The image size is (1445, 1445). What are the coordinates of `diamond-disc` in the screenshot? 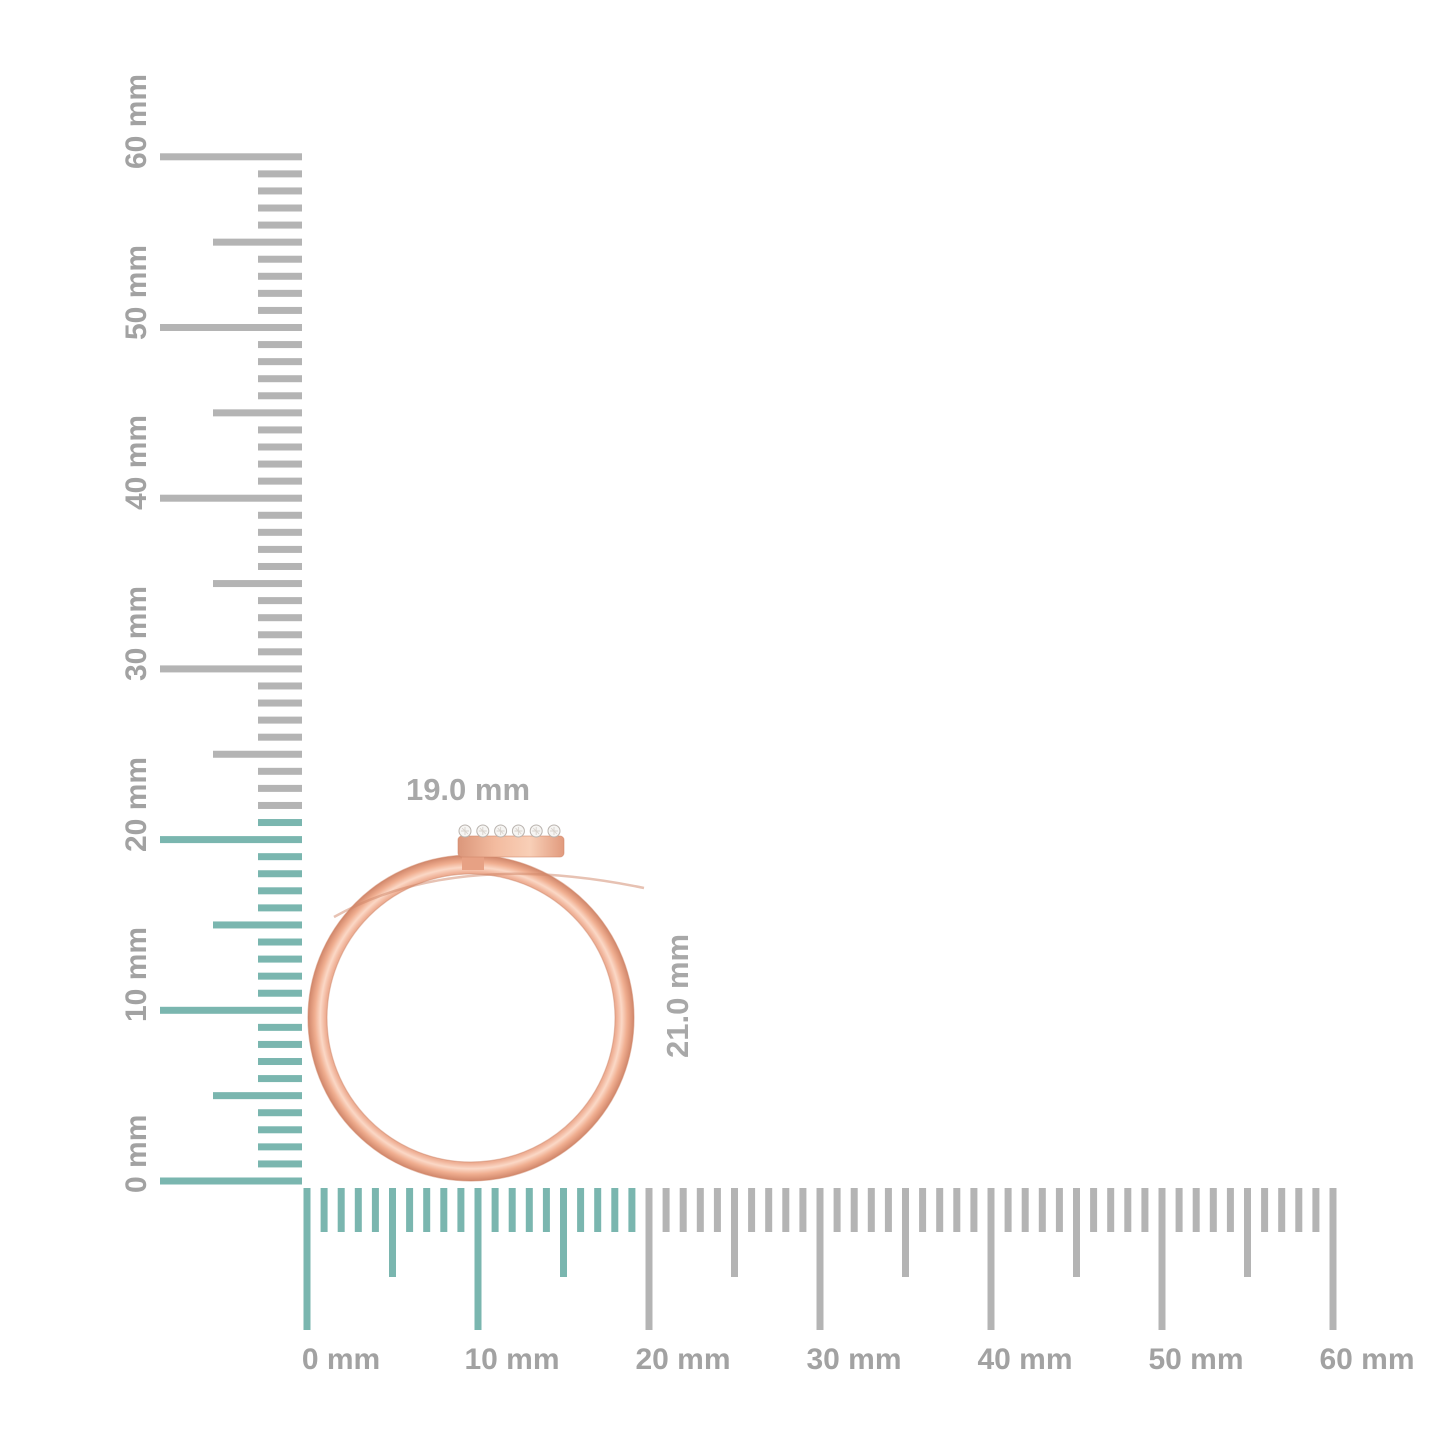 It's located at (511, 846).